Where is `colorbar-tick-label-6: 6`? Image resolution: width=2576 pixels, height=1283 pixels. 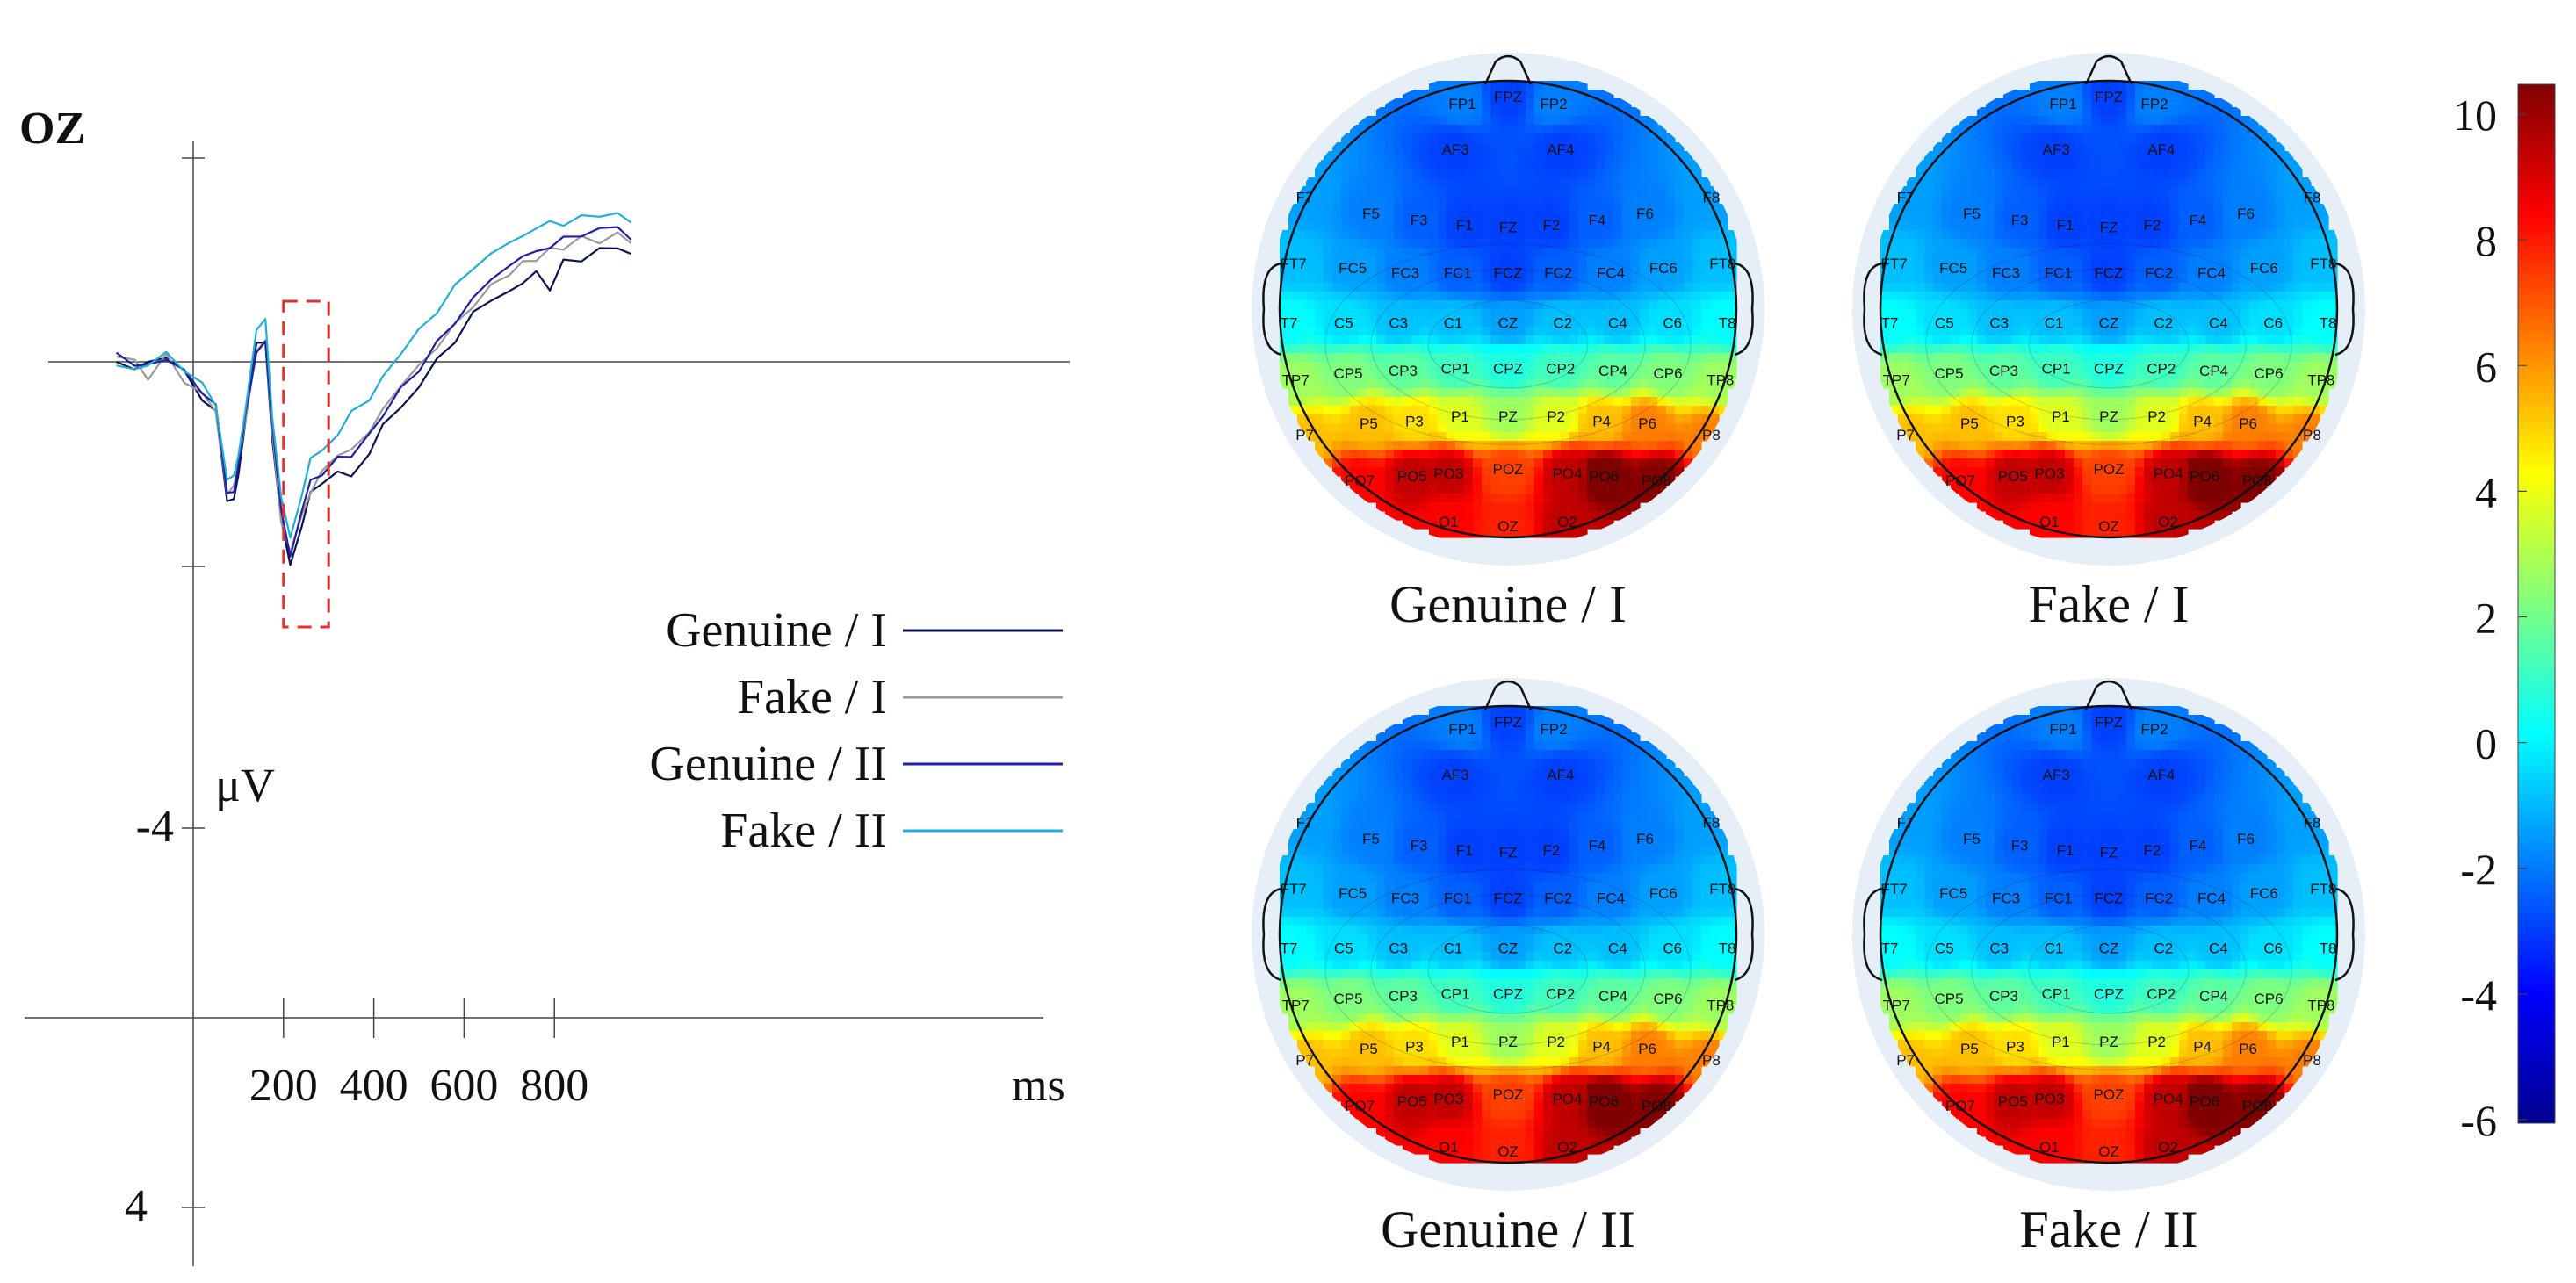
colorbar-tick-label-6: 6 is located at coordinates (2486, 366).